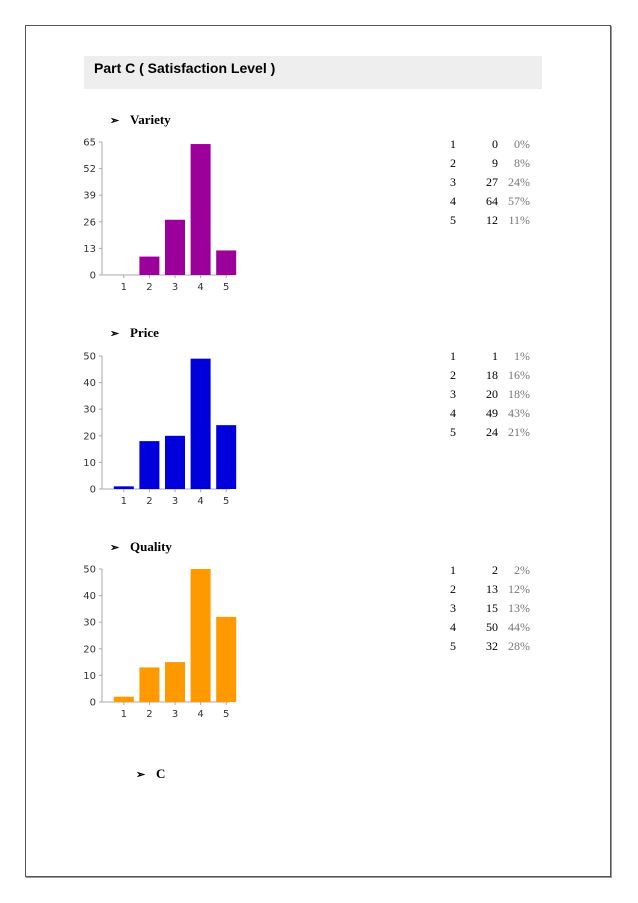 The image size is (638, 903). What do you see at coordinates (495, 144) in the screenshot?
I see `count-cell: 0` at bounding box center [495, 144].